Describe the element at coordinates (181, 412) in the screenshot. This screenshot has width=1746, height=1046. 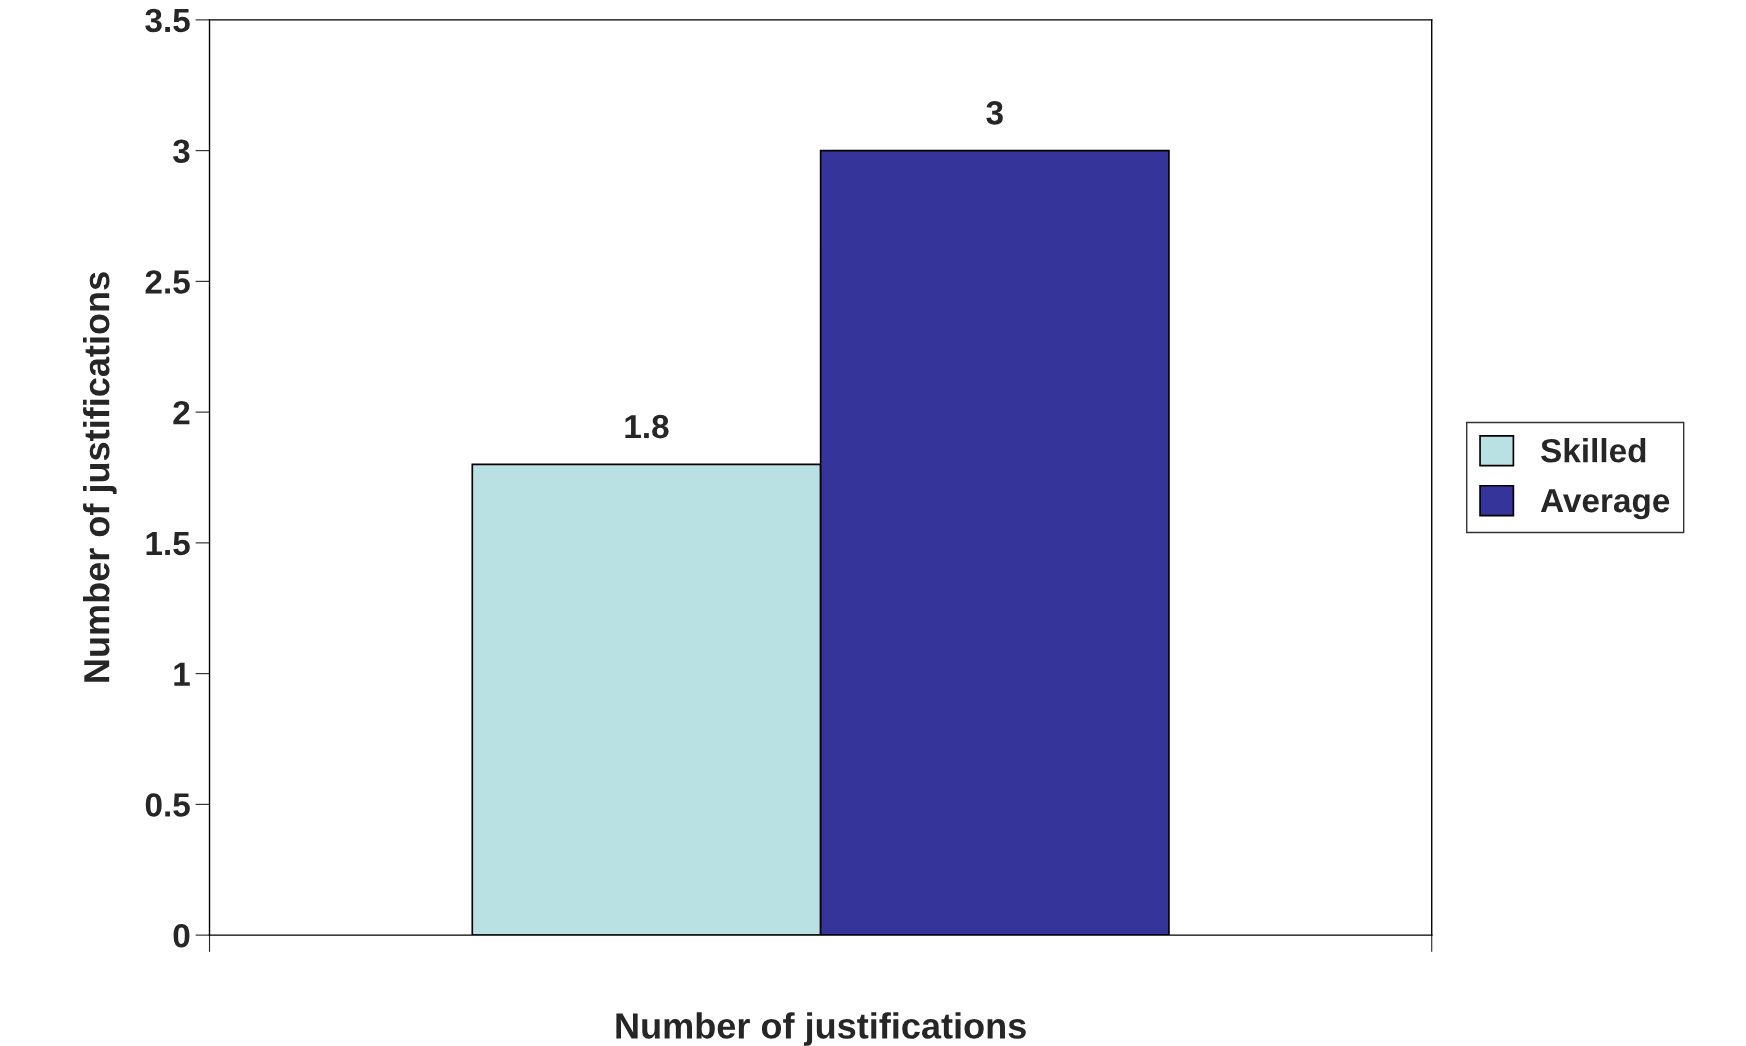
I see `y-tick-label: 2` at that location.